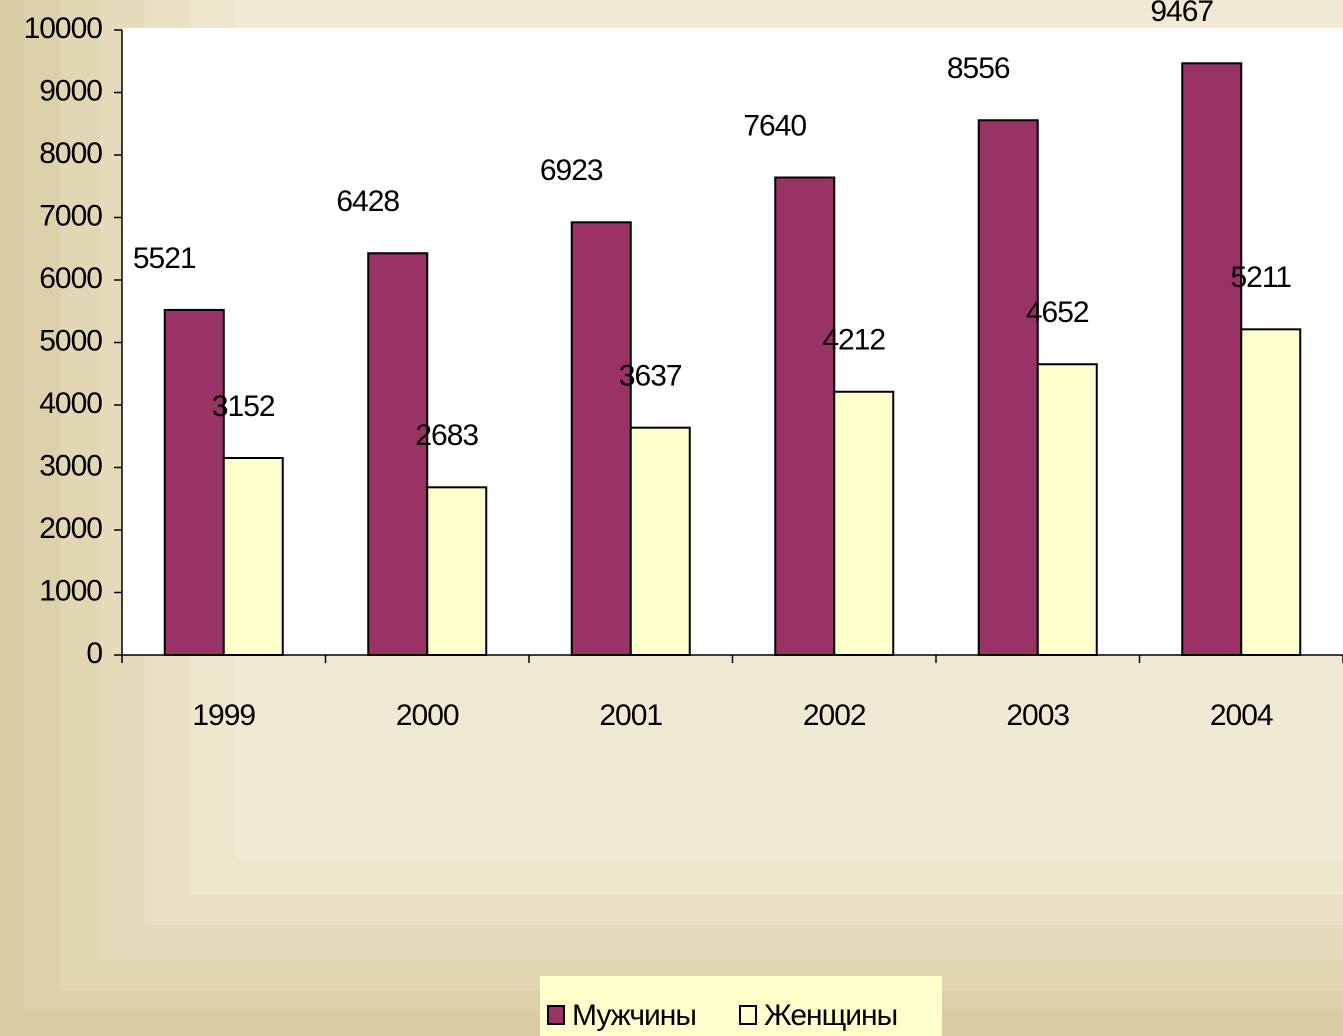  What do you see at coordinates (427, 715) in the screenshot?
I see `x-tick-label: 2000` at bounding box center [427, 715].